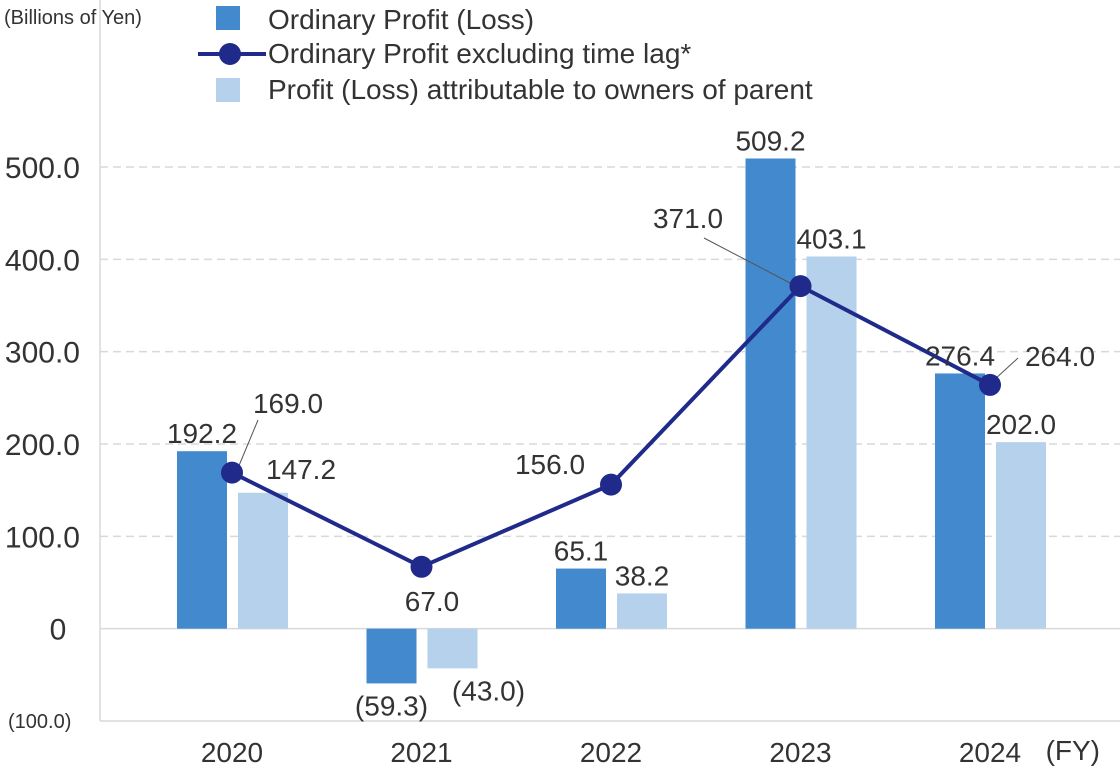 The image size is (1120, 780). I want to click on line-label: 67.0, so click(432, 601).